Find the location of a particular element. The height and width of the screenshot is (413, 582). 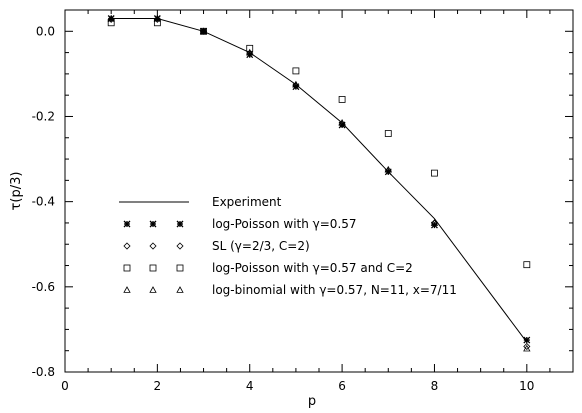

y-tick-label: -0.4 is located at coordinates (43, 202).